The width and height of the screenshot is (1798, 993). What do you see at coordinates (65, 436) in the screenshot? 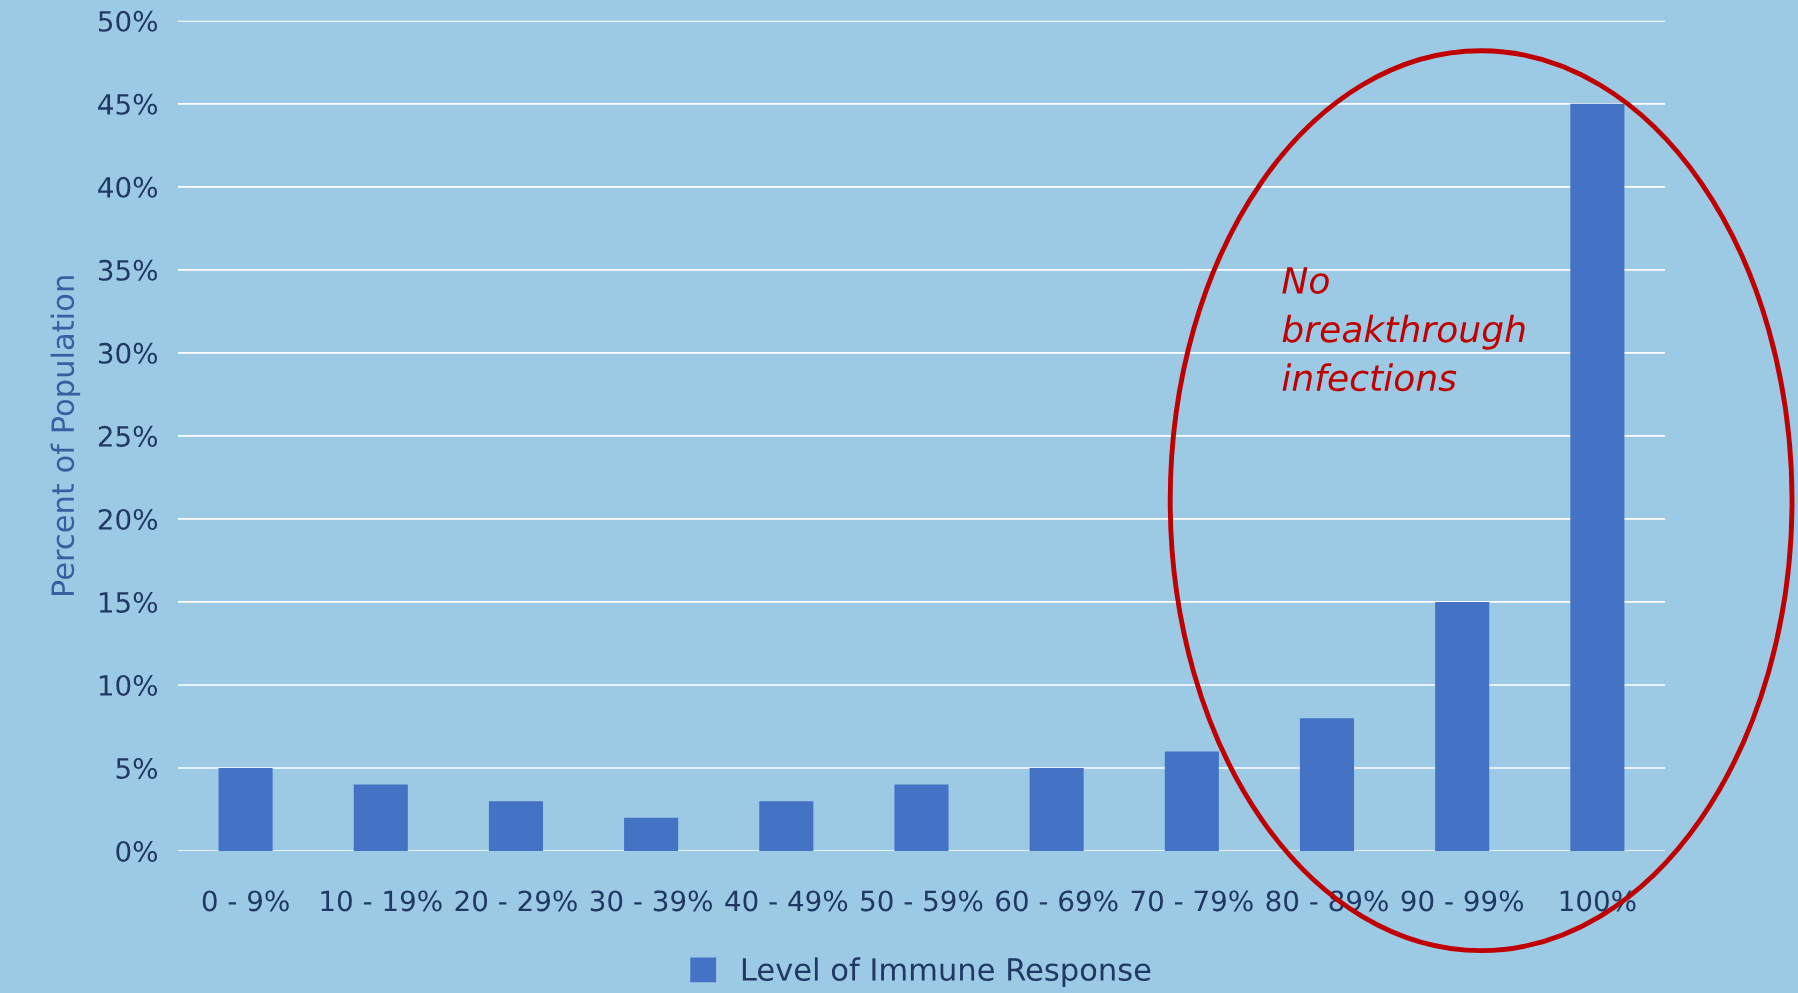
I see `y-axis-title: Percent of Population` at bounding box center [65, 436].